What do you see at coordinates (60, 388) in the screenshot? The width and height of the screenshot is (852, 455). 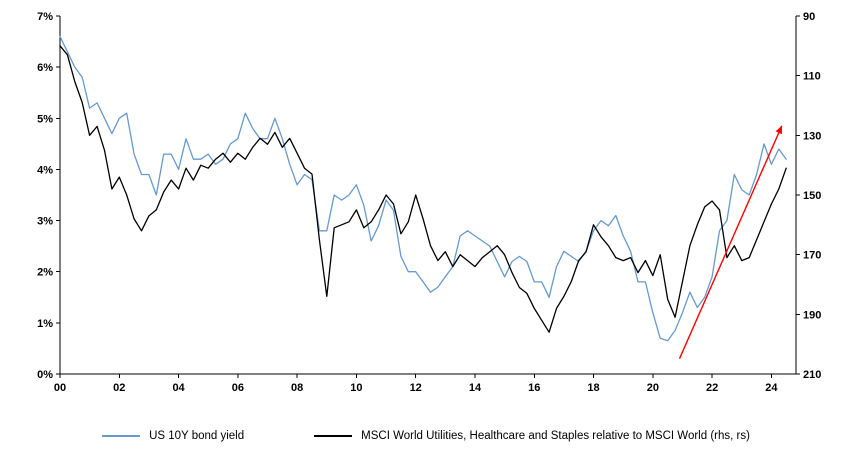 I see `x-axis-tick-label: 00` at bounding box center [60, 388].